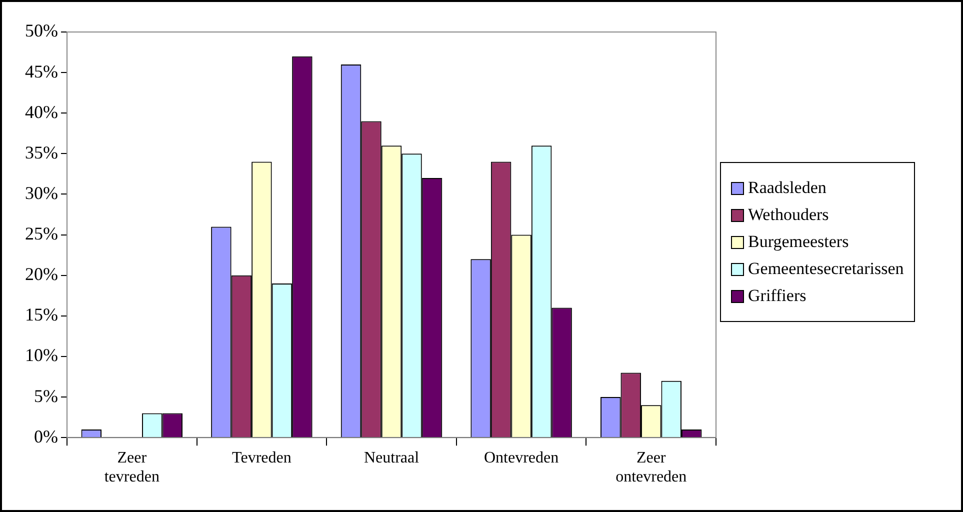  Describe the element at coordinates (392, 457) in the screenshot. I see `x-tick-label: Neutraal` at that location.